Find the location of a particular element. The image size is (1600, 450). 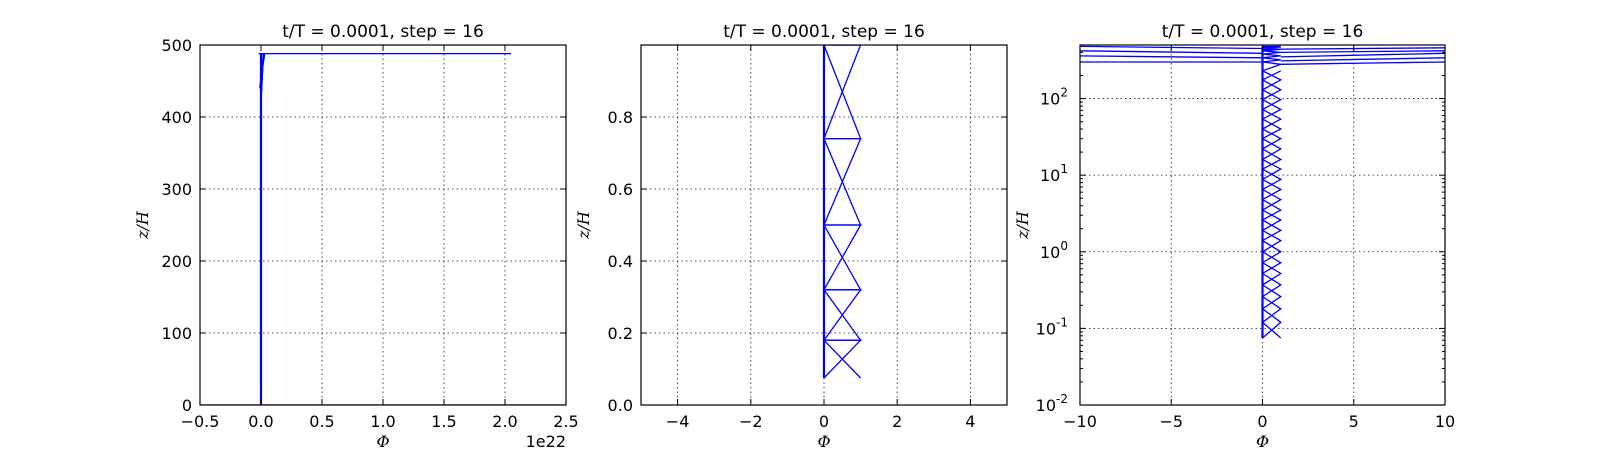

y-tick-label: 10⁻² is located at coordinates (1052, 403).